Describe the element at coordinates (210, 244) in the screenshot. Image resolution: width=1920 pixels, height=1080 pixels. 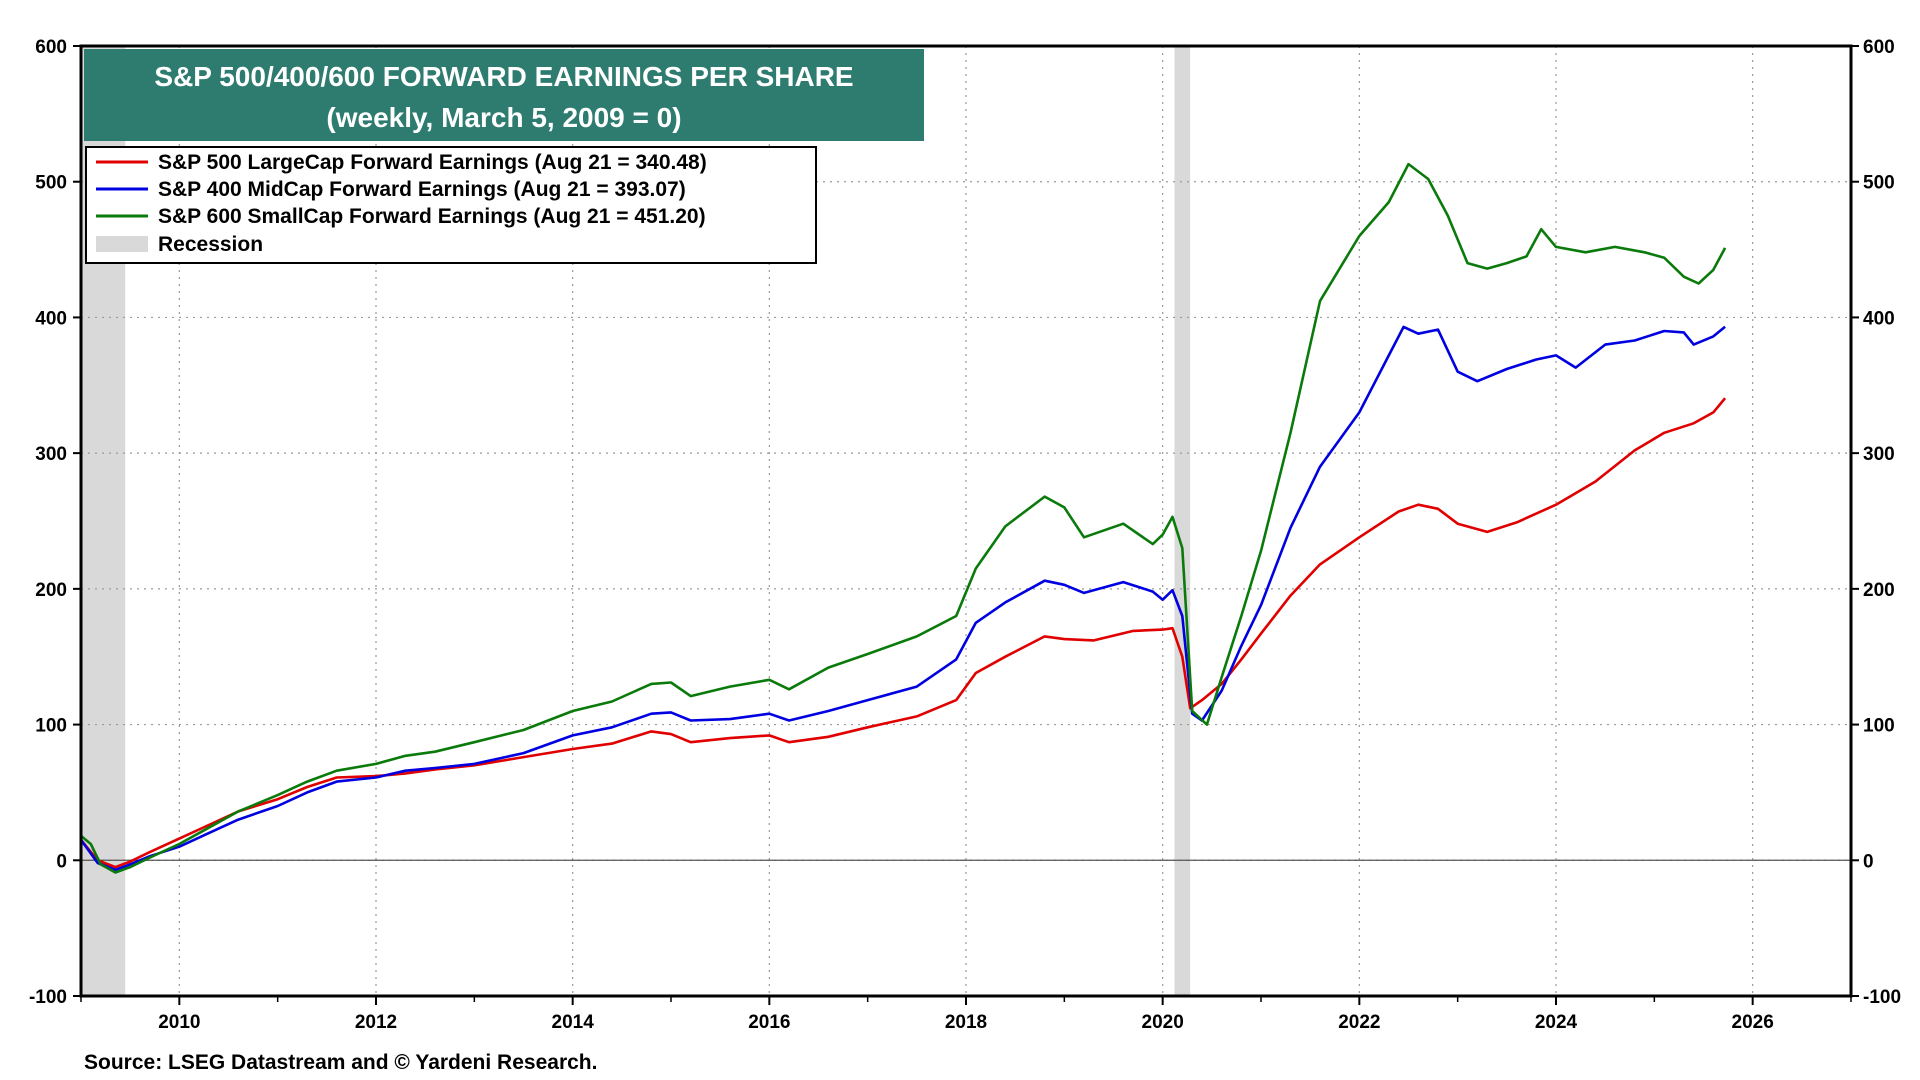
I see `legend-label-recession: Recession` at that location.